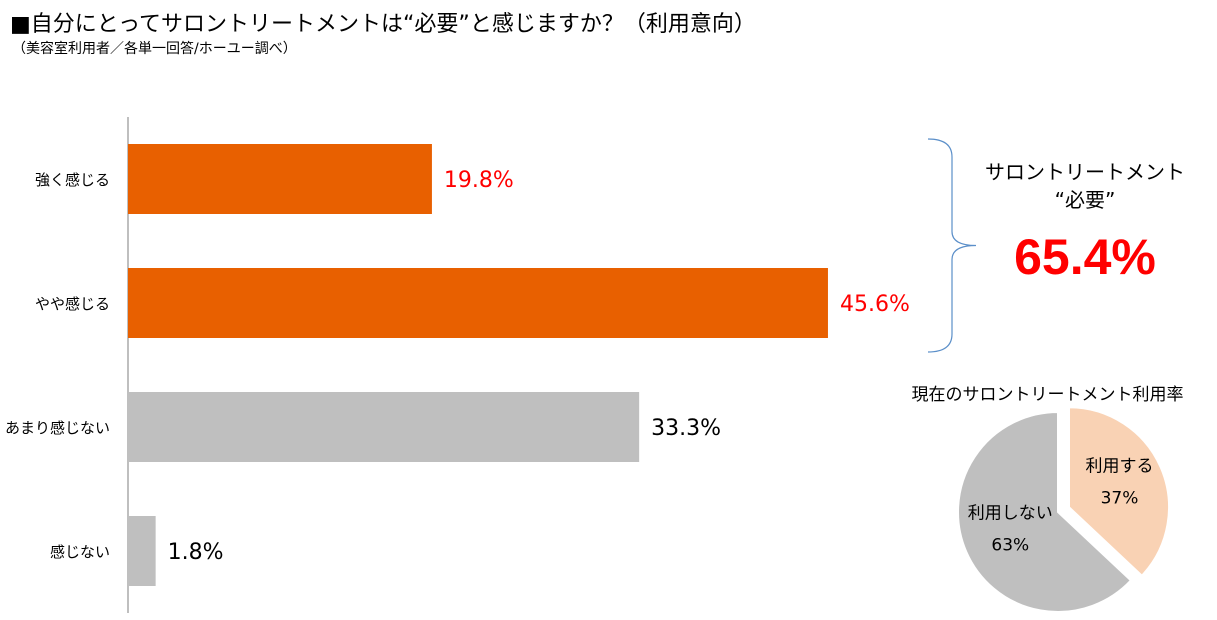 Image resolution: width=1217 pixels, height=620 pixels. Describe the element at coordinates (952, 245) in the screenshot. I see `group-bracket` at that location.